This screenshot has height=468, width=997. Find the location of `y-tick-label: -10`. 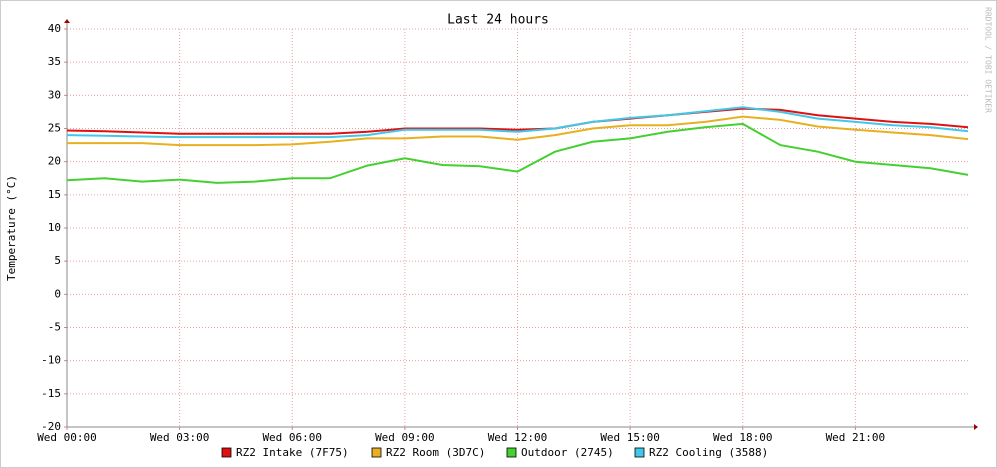

y-tick-label: -10 is located at coordinates (51, 360).